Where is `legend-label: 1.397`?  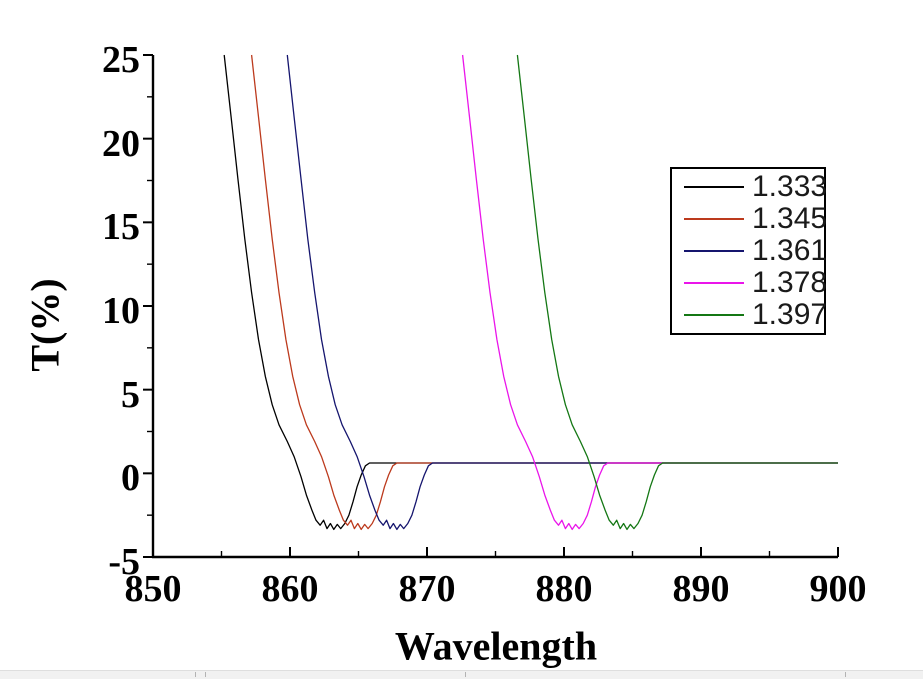
legend-label: 1.397 is located at coordinates (790, 314).